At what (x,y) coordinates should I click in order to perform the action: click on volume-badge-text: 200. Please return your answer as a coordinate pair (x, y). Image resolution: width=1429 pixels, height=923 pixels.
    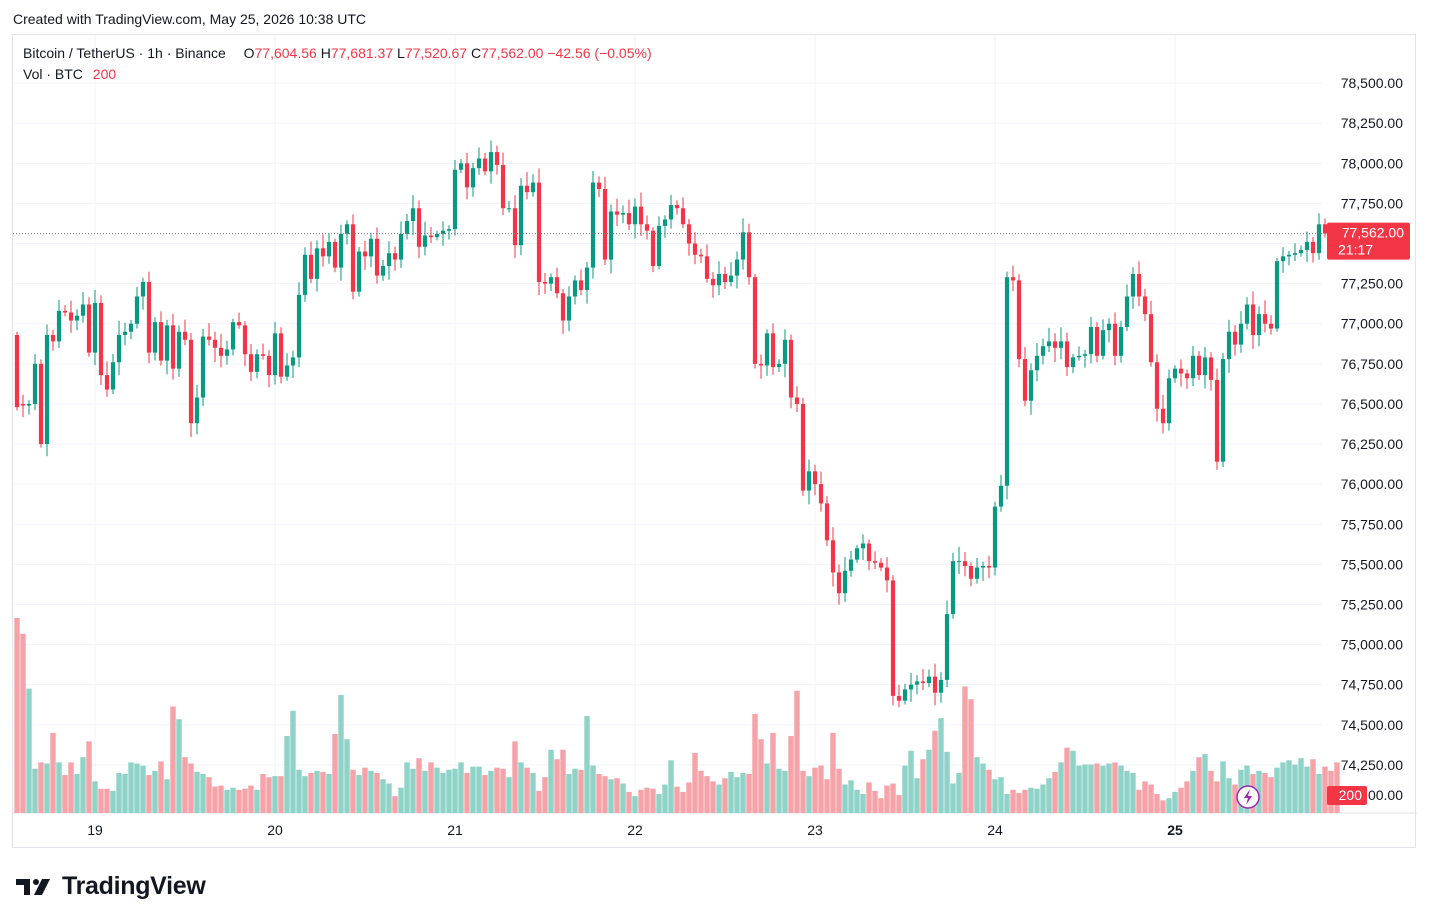
    Looking at the image, I should click on (1351, 795).